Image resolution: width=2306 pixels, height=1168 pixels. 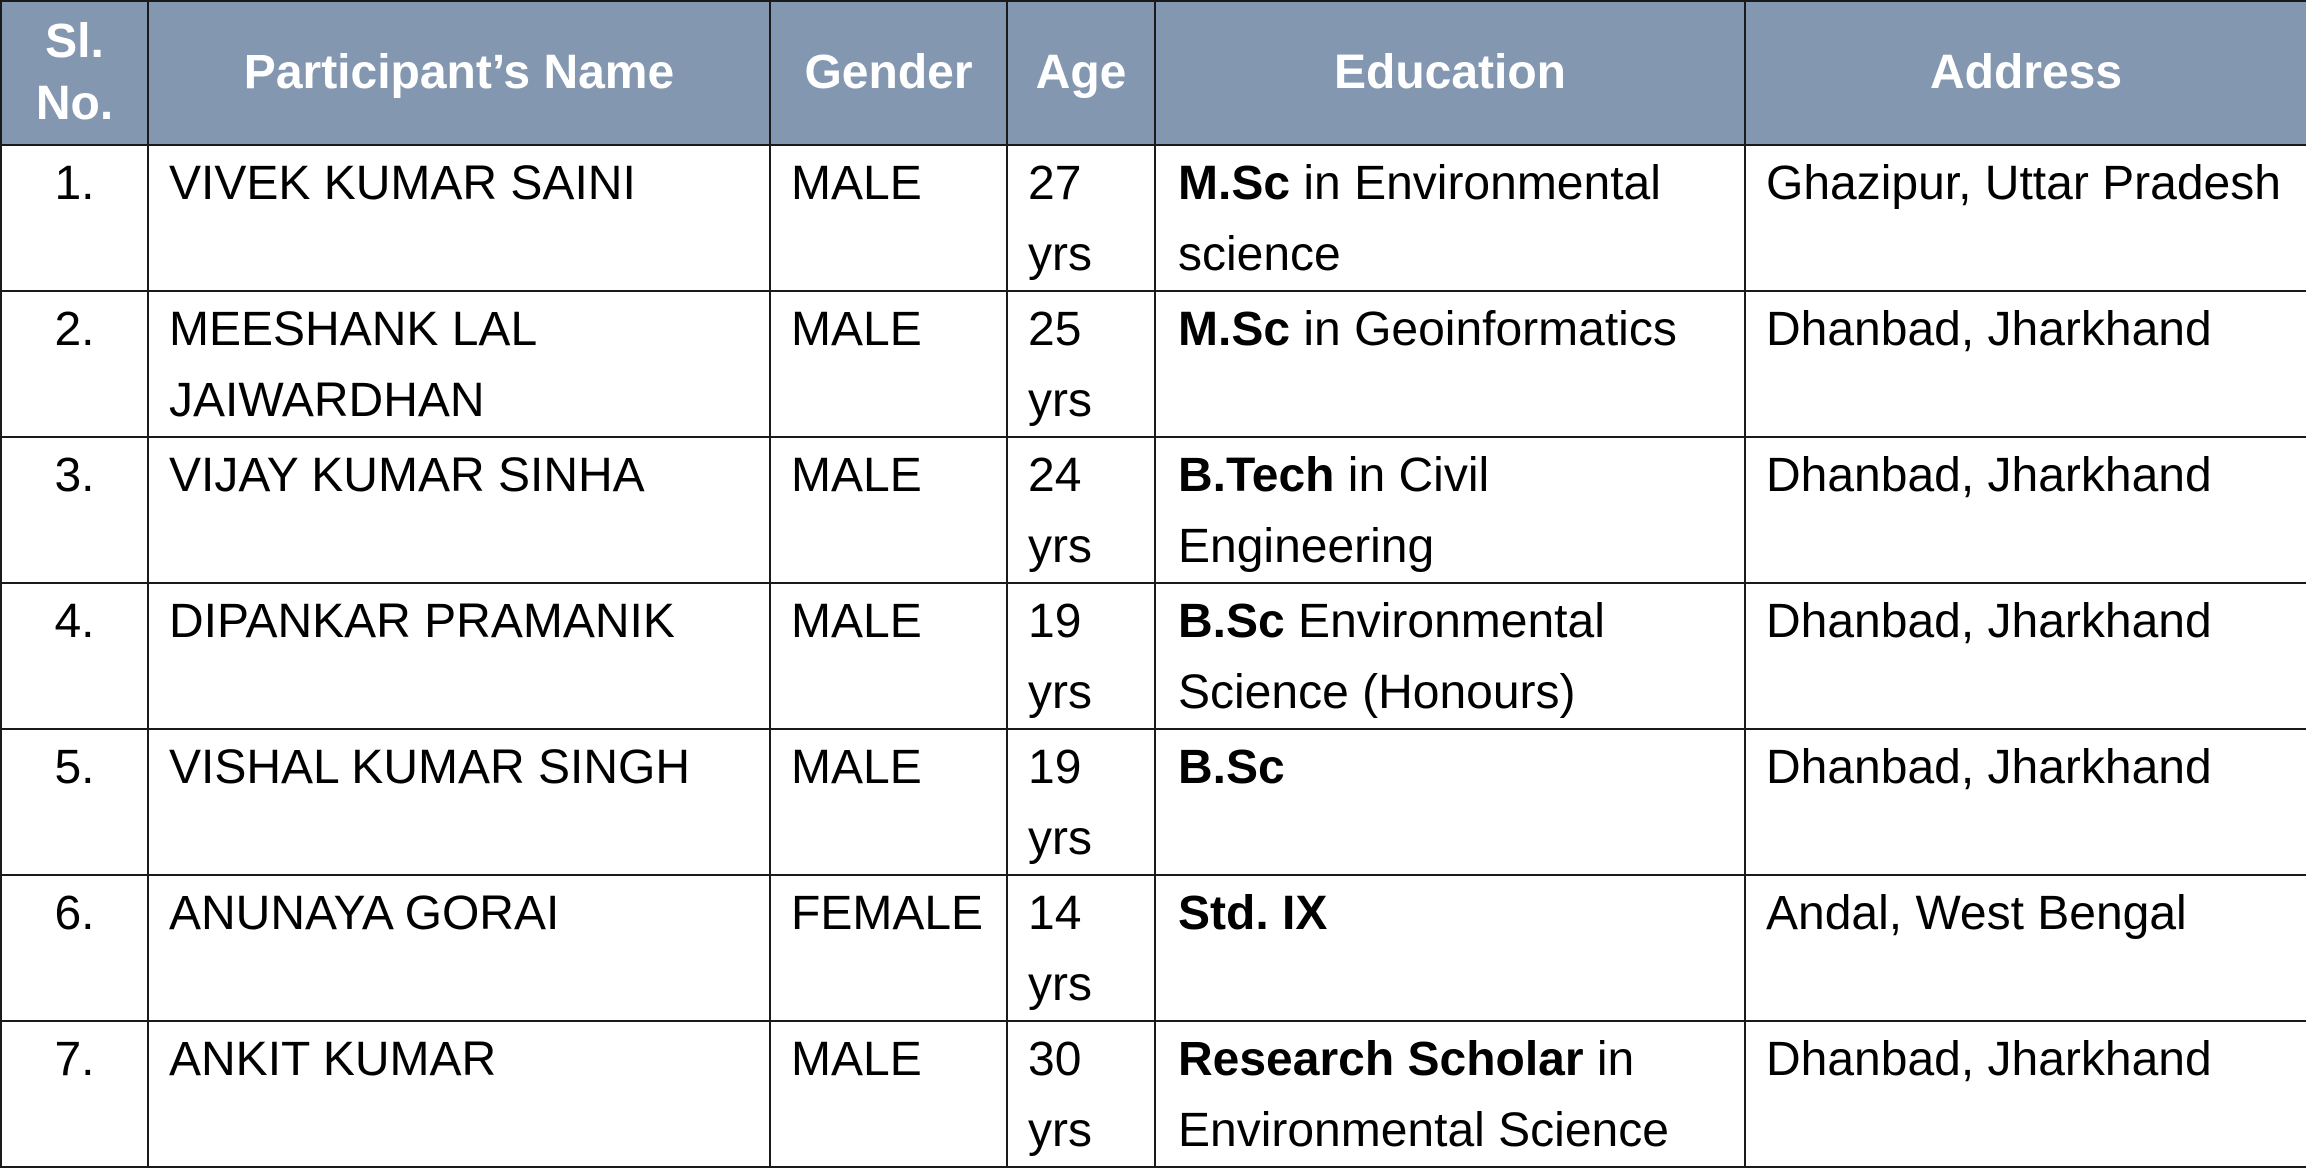 I want to click on header-gender: Gender, so click(x=888, y=73).